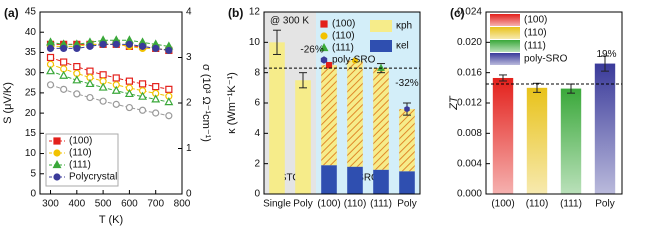 This screenshot has height=240, width=648. I want to click on panel-label: (c), so click(457, 13).